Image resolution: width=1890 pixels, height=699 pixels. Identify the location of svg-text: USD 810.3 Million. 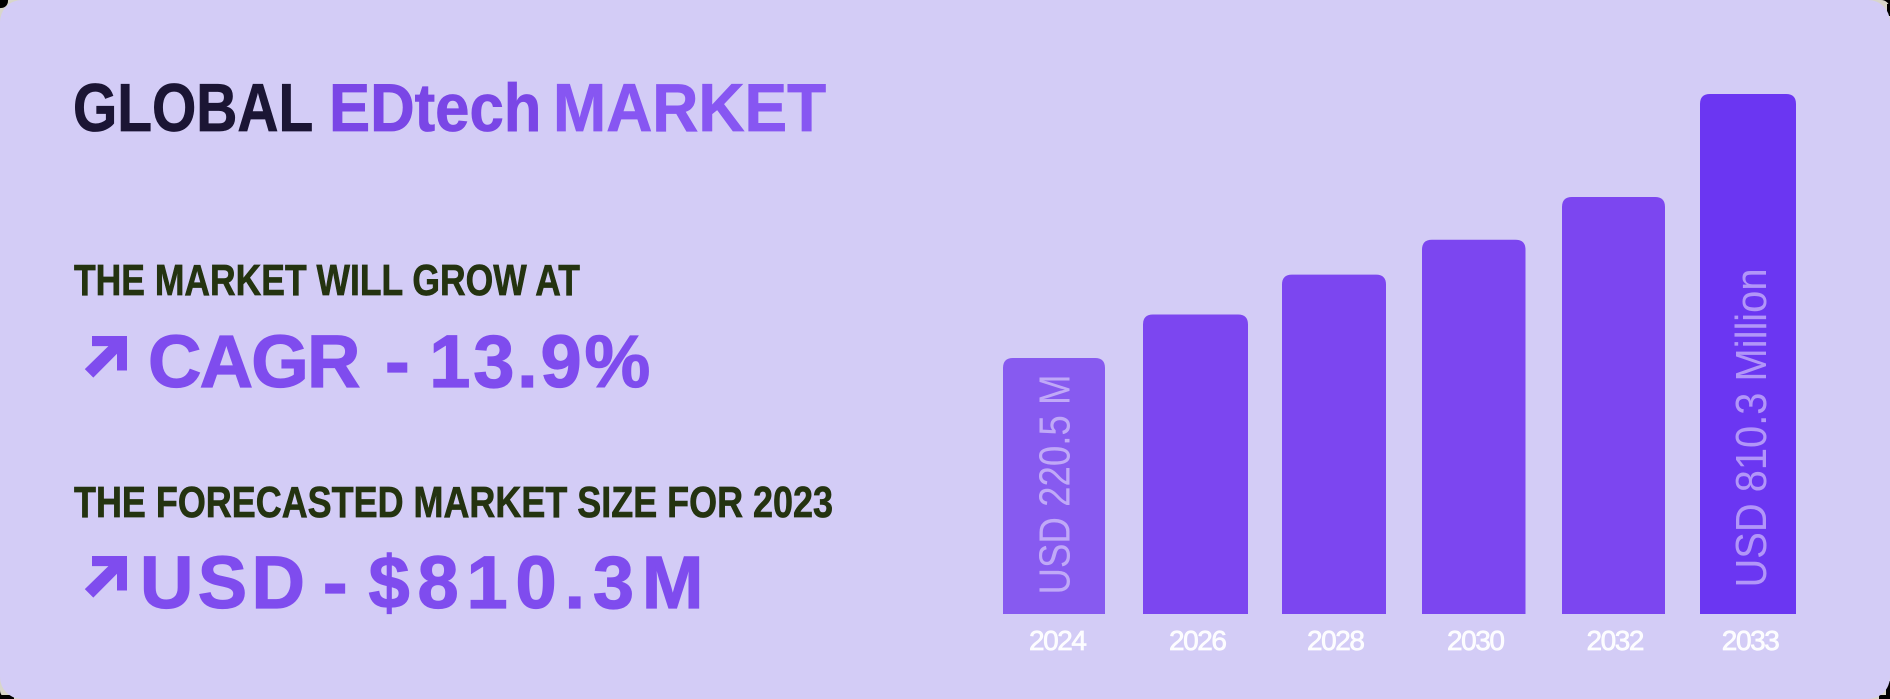
(1751, 428).